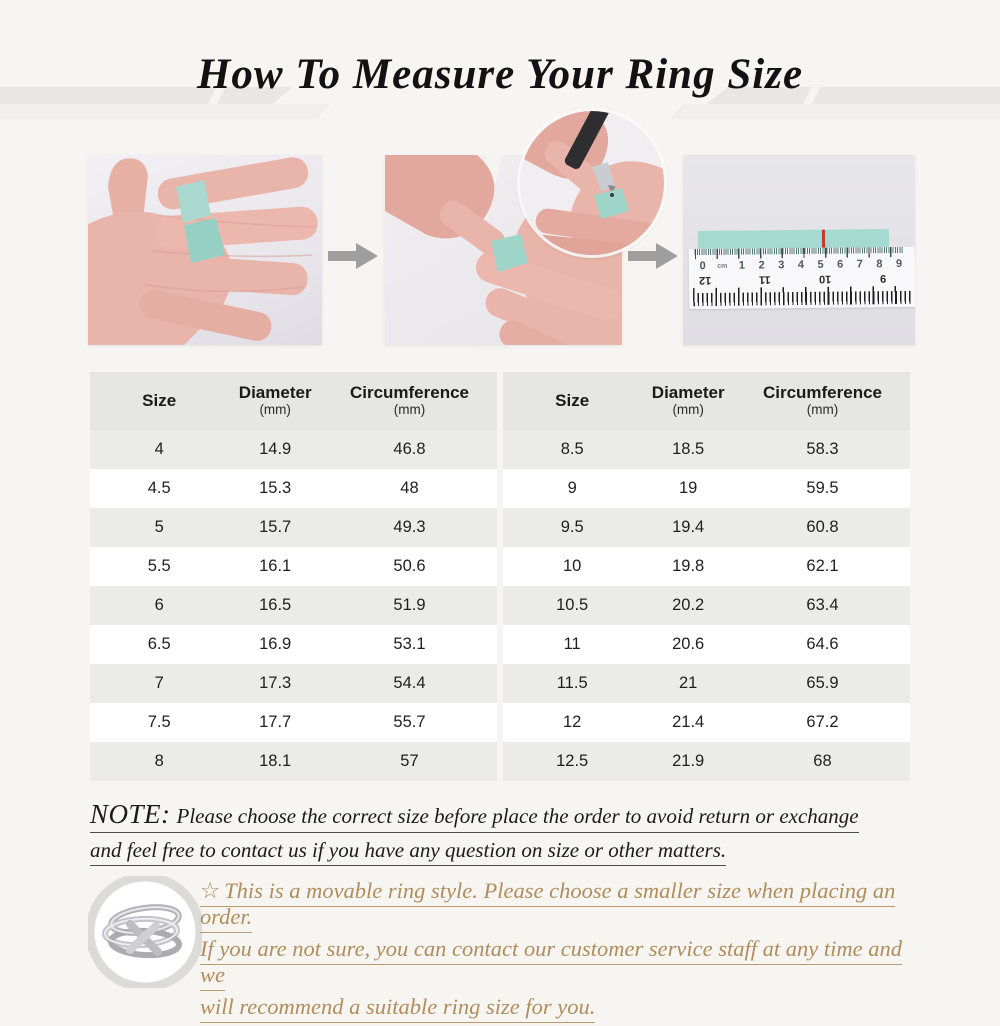 The image size is (1000, 1026). I want to click on pen-marking-illustration, so click(592, 183).